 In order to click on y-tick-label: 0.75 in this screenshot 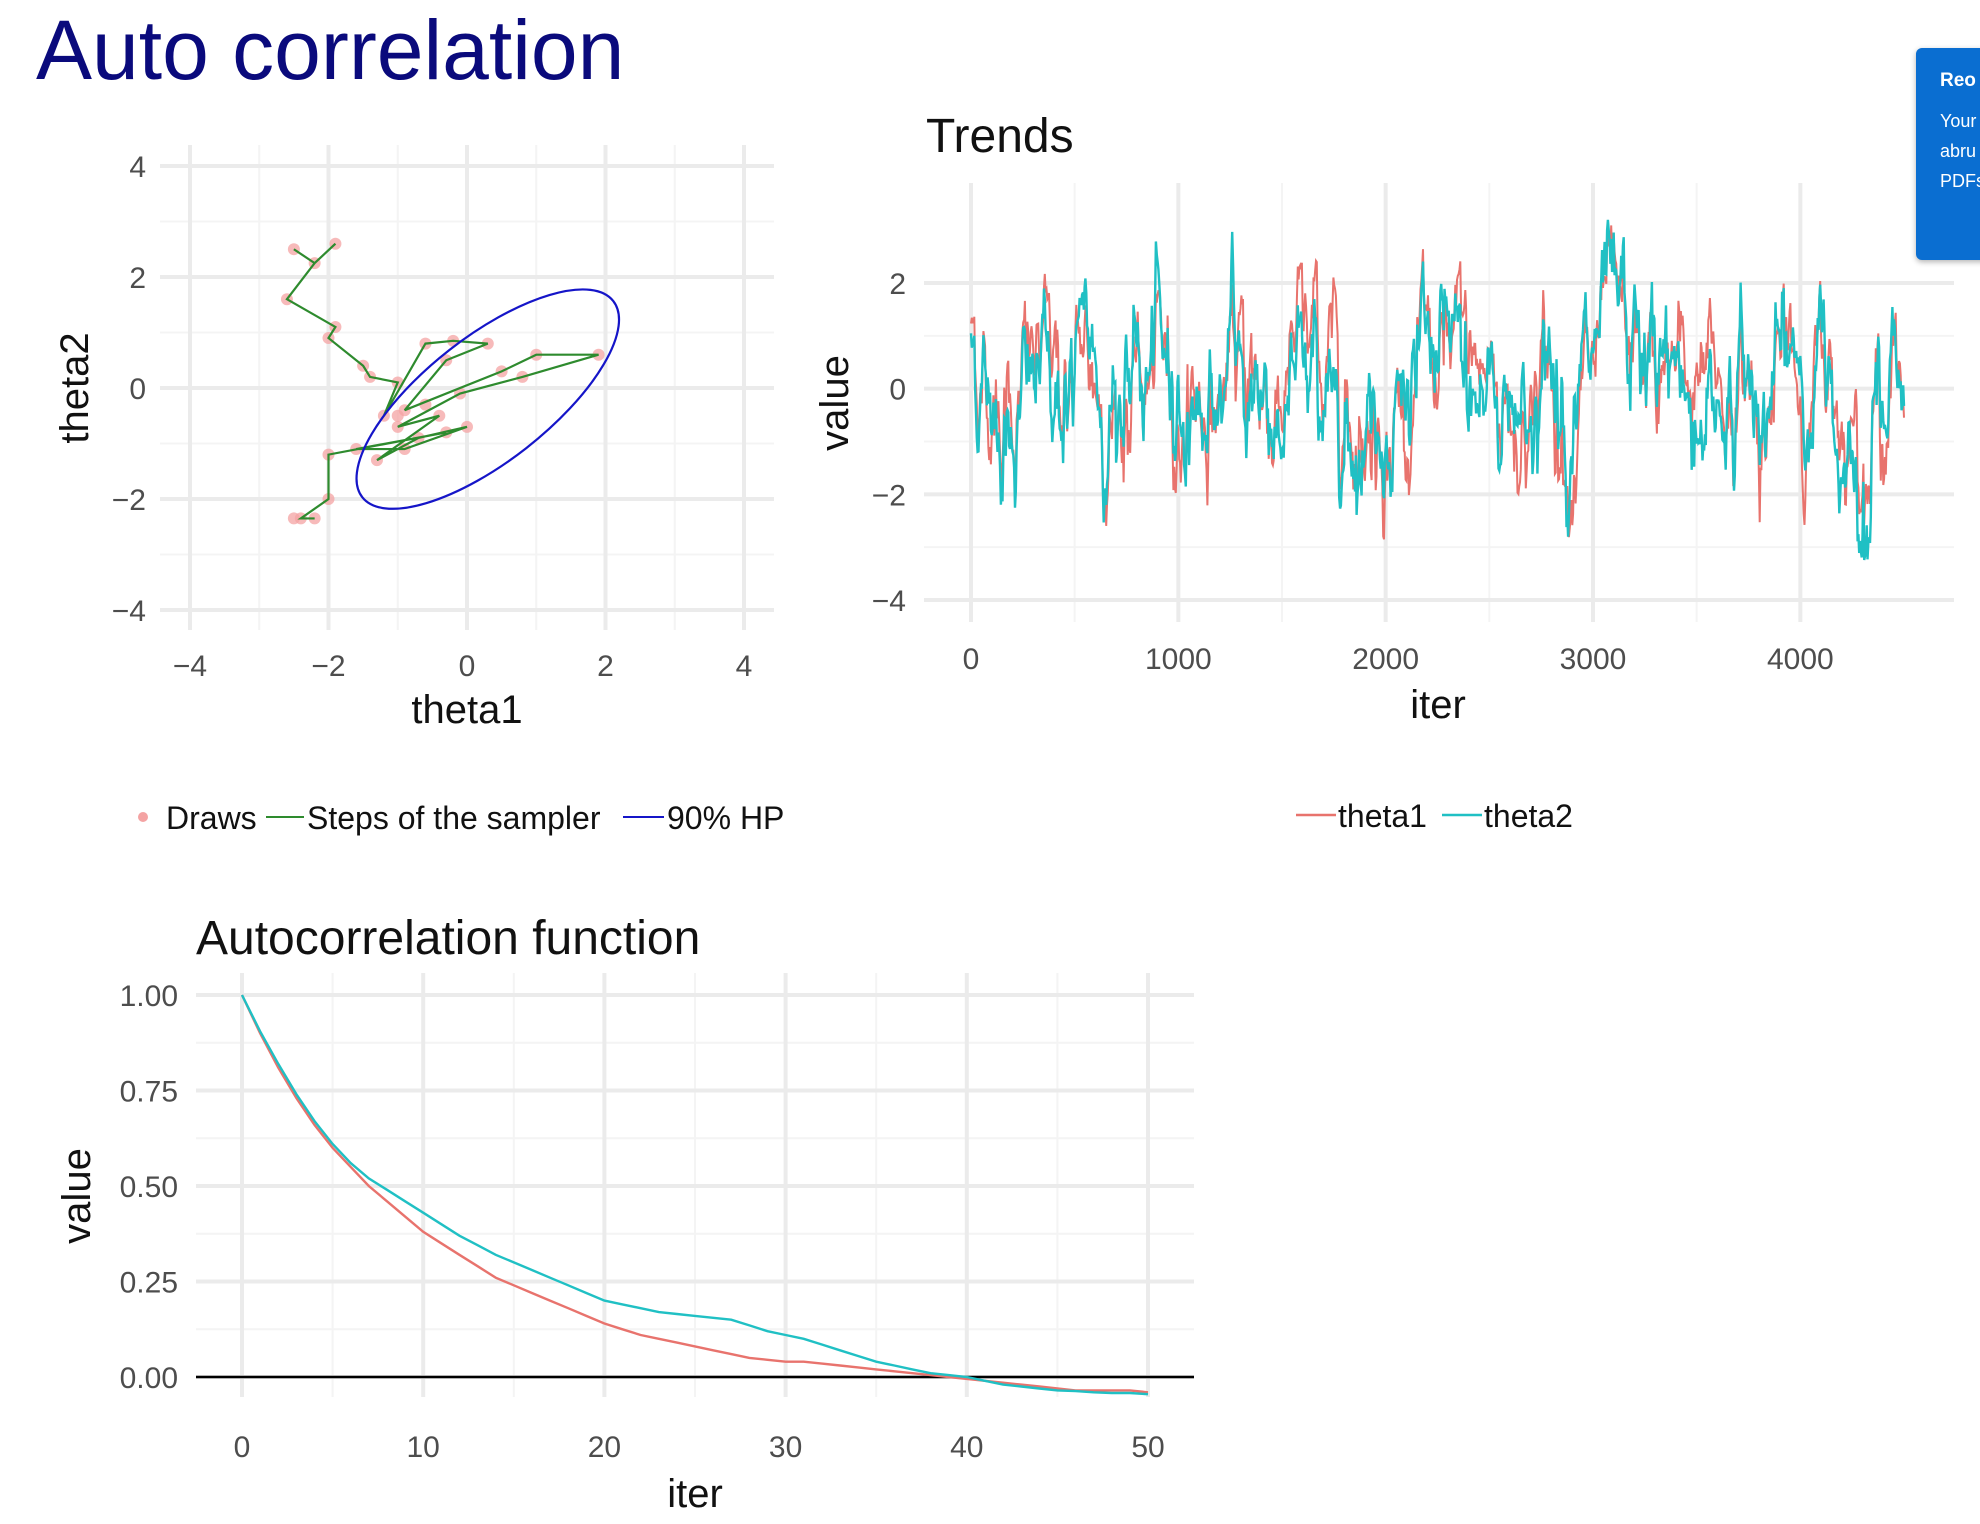, I will do `click(149, 1092)`.